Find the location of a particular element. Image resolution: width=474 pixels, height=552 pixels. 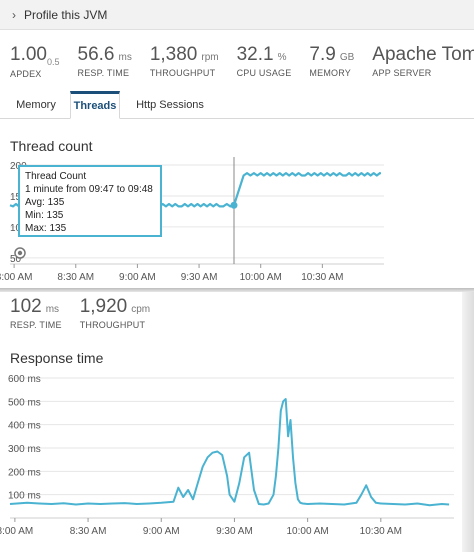

tab-threads: Threads is located at coordinates (95, 105).